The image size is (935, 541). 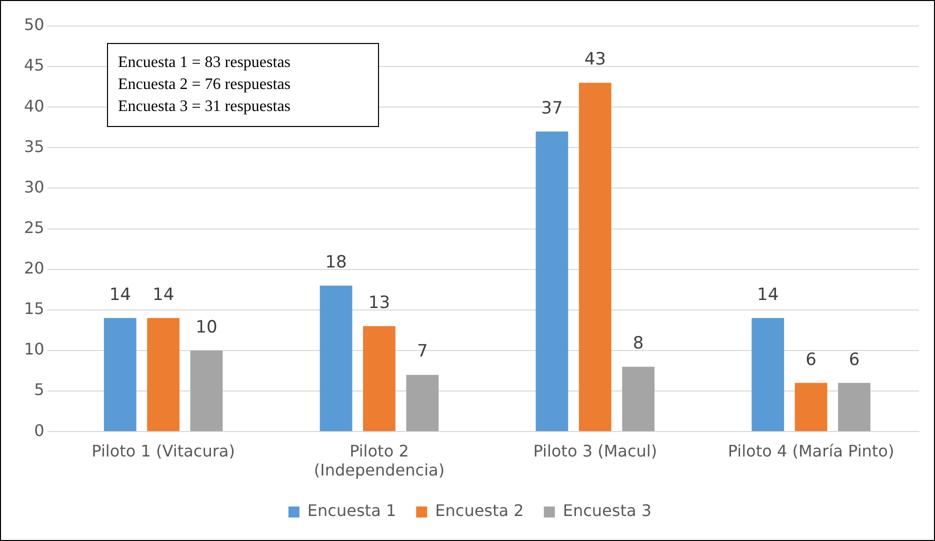 What do you see at coordinates (379, 303) in the screenshot?
I see `data-label: 13` at bounding box center [379, 303].